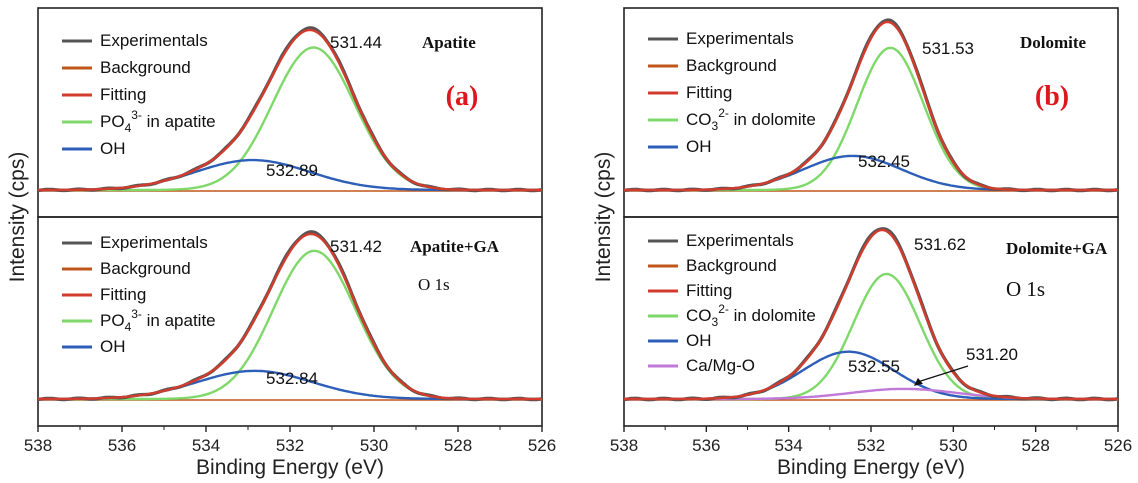  Describe the element at coordinates (462, 96) in the screenshot. I see `panel-a-tag: (a)` at that location.